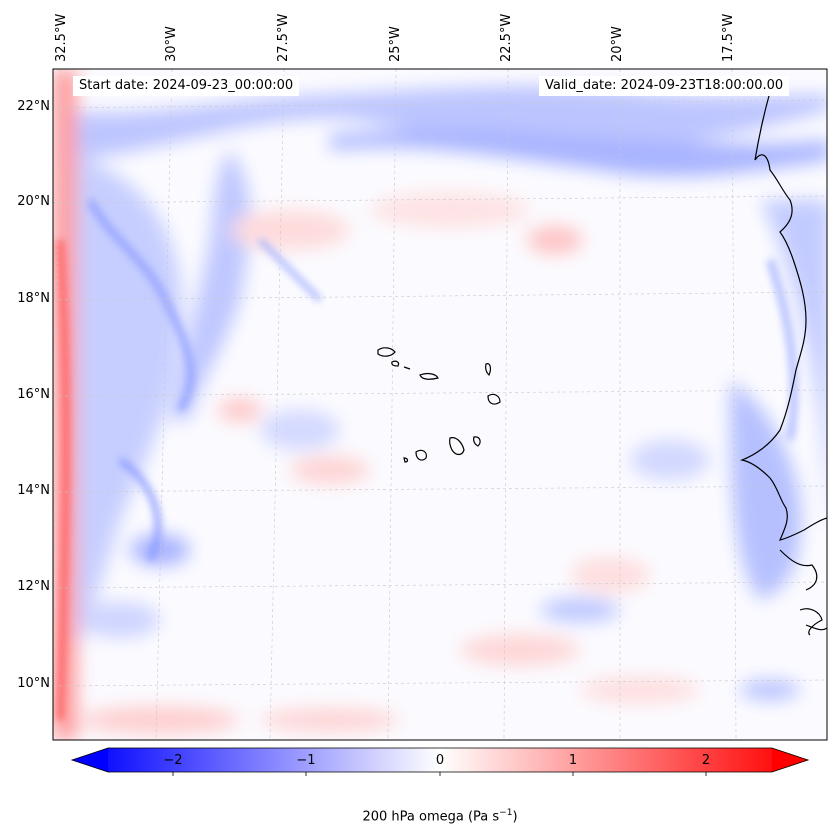 This screenshot has height=839, width=837. What do you see at coordinates (664, 86) in the screenshot?
I see `valid-date-label: Valid_date: 2024-09-23T18:00:00.00` at bounding box center [664, 86].